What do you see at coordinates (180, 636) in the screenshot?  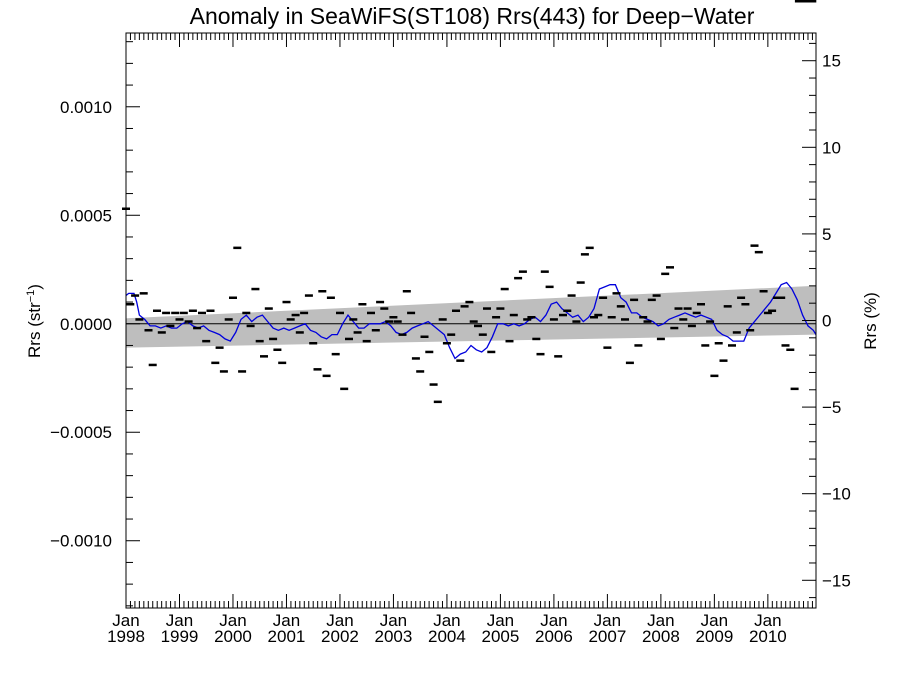 I see `x-tick-label-year: 1999` at bounding box center [180, 636].